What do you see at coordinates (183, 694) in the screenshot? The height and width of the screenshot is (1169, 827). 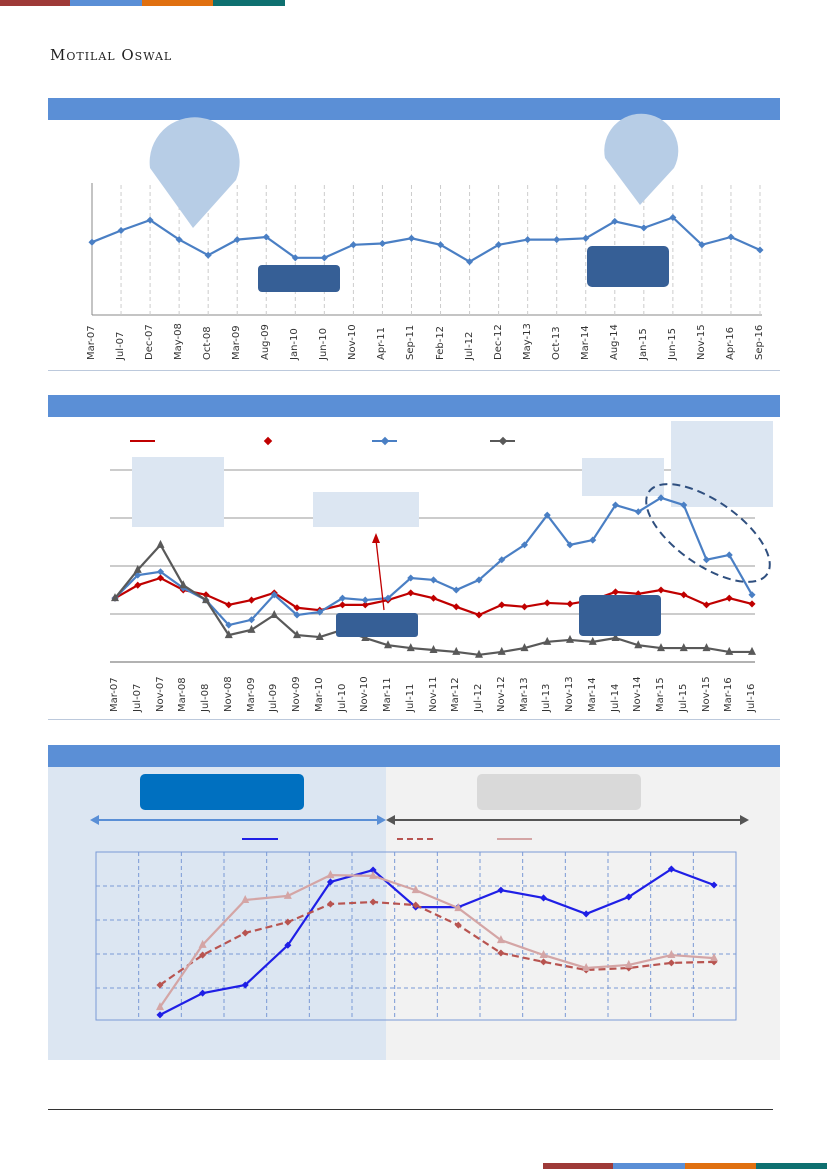 I see `x-tick-label: Mar-08` at bounding box center [183, 694].